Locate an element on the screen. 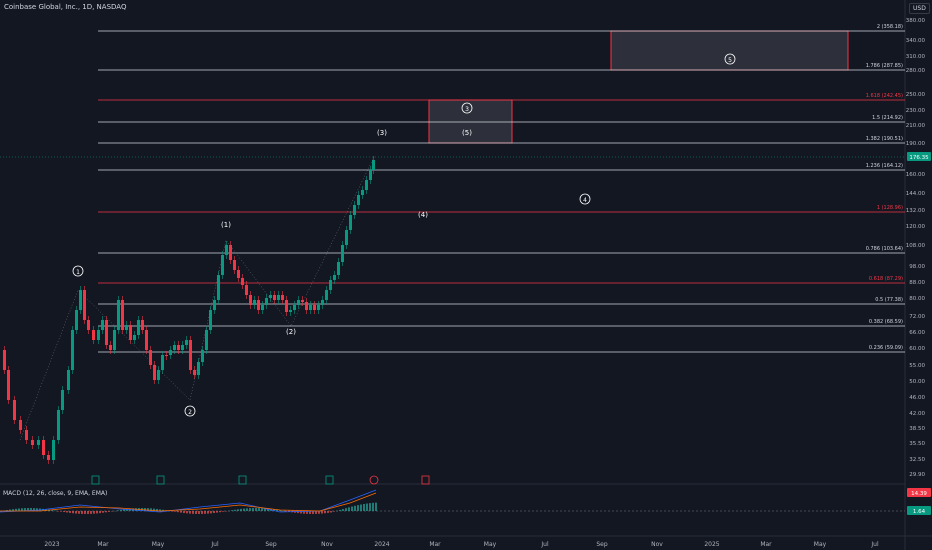 This screenshot has width=932, height=550. fib-label: 0.618 (87.29) is located at coordinates (886, 279).